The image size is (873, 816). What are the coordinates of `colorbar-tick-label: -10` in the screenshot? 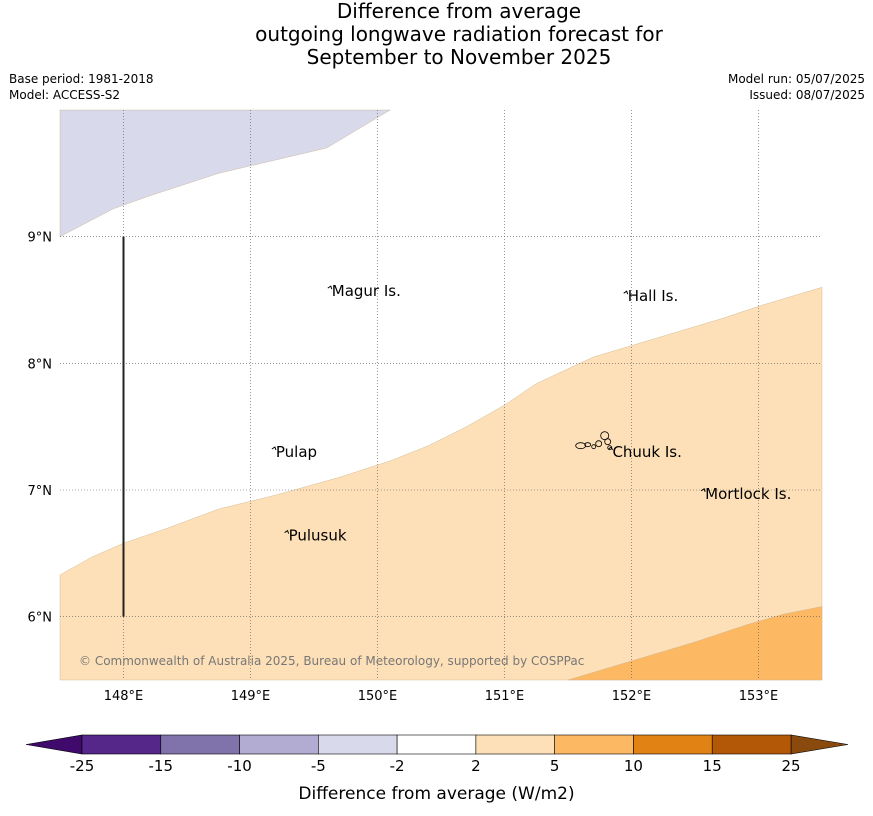 It's located at (239, 766).